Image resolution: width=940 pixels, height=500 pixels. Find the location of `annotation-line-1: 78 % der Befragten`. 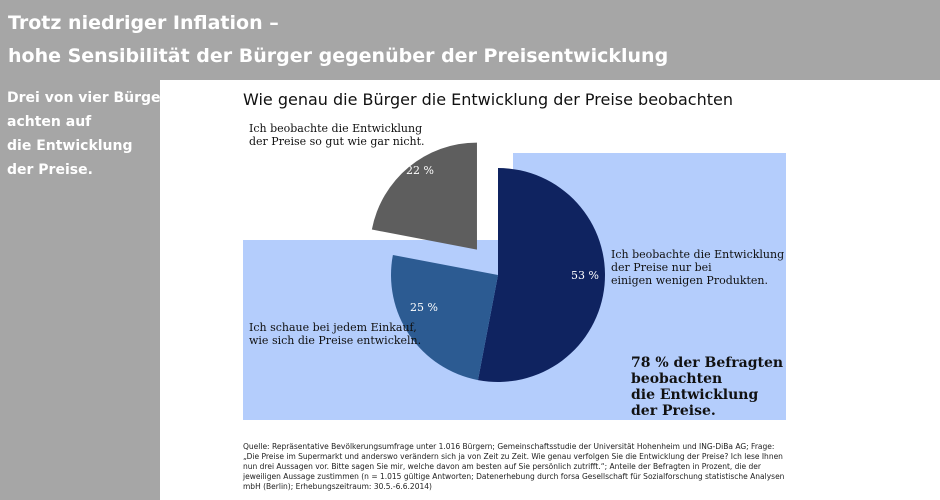

annotation-line-1: 78 % der Befragten is located at coordinates (707, 363).